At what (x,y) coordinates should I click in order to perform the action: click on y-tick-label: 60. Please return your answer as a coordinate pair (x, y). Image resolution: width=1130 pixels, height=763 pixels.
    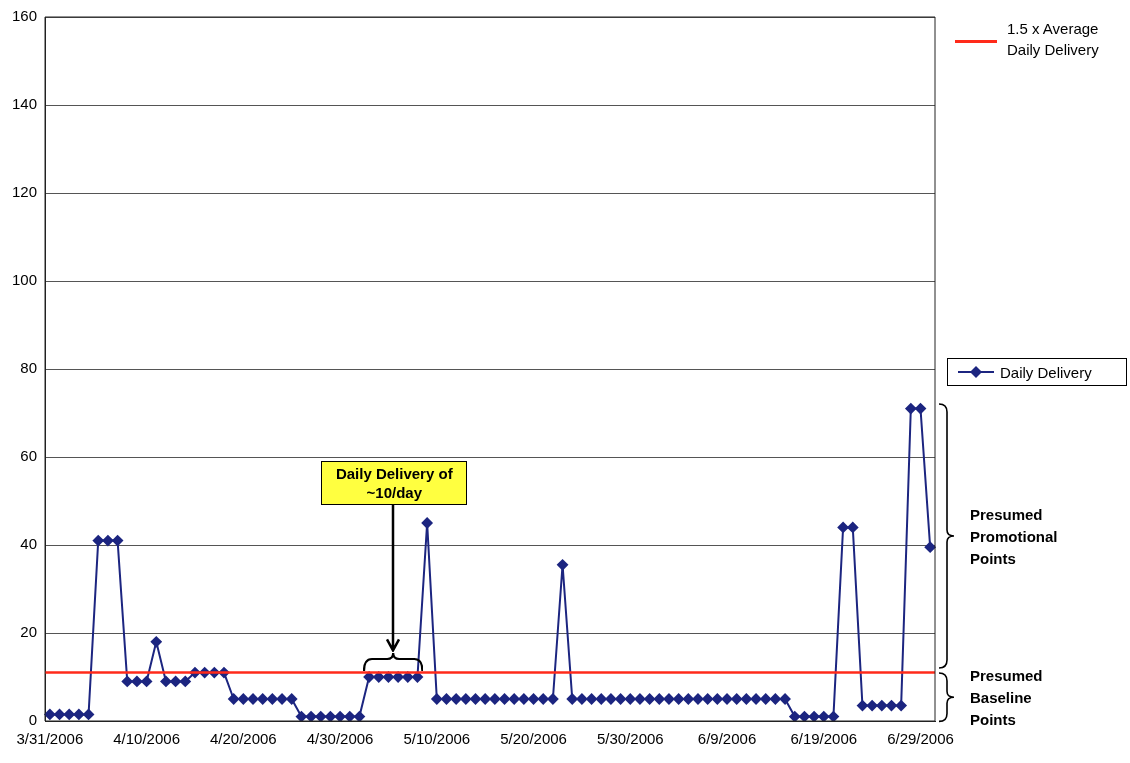
    Looking at the image, I should click on (29, 456).